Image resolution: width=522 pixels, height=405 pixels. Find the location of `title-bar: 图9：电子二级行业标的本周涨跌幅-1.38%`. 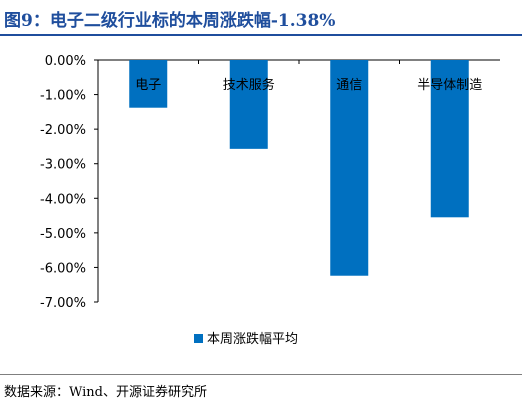

title-bar: 图9：电子二级行业标的本周涨跌幅-1.38% is located at coordinates (261, 18).